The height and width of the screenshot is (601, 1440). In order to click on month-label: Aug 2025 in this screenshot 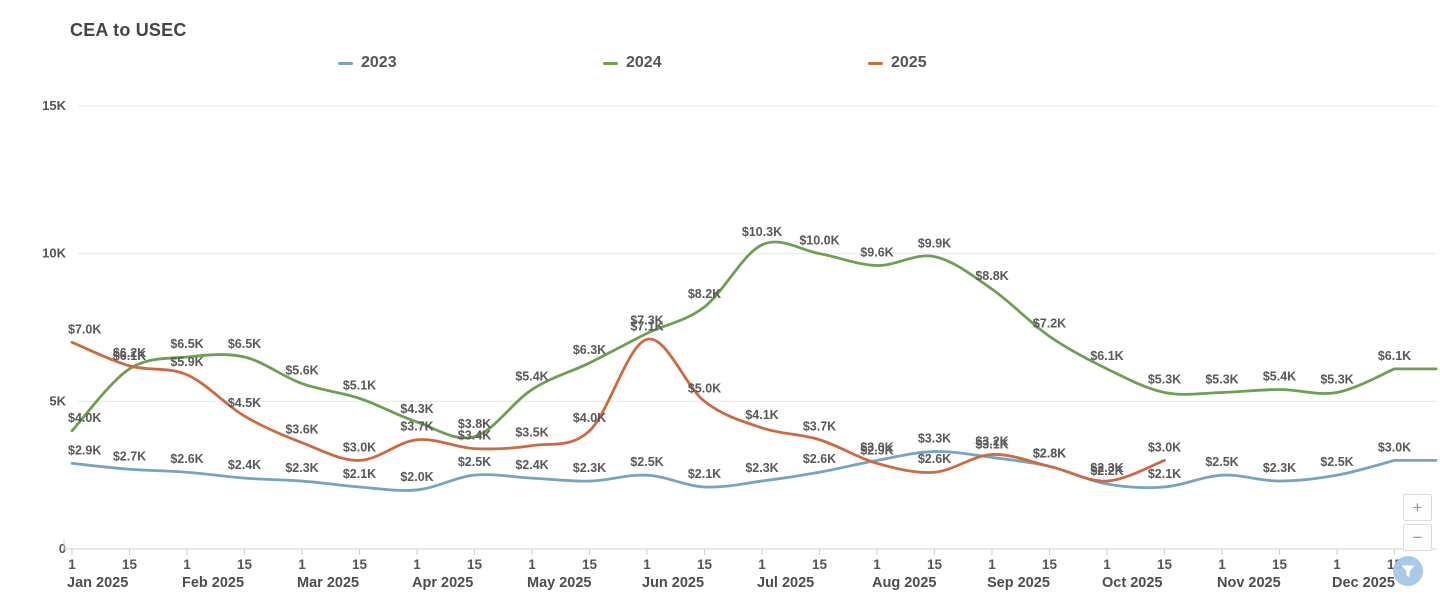, I will do `click(904, 583)`.